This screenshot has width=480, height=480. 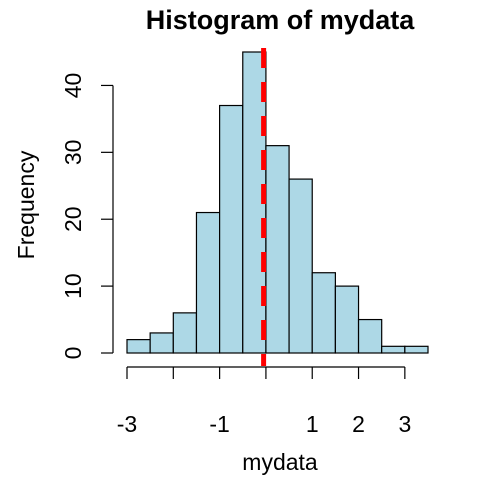 I want to click on x-tick-label: 1, so click(x=312, y=424).